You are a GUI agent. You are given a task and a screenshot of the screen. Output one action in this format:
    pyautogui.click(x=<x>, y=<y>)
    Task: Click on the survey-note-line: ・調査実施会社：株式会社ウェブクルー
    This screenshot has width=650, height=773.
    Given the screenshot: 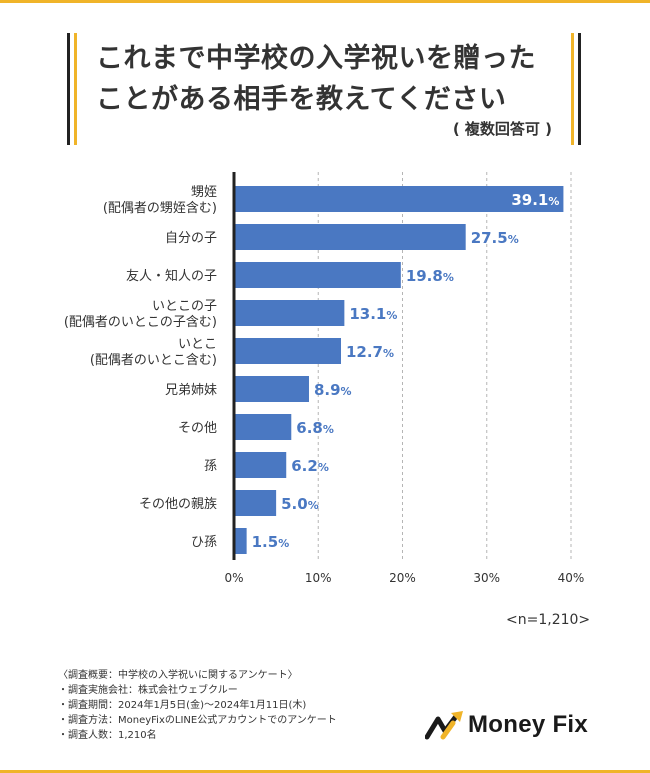 What is the action you would take?
    pyautogui.click(x=148, y=690)
    